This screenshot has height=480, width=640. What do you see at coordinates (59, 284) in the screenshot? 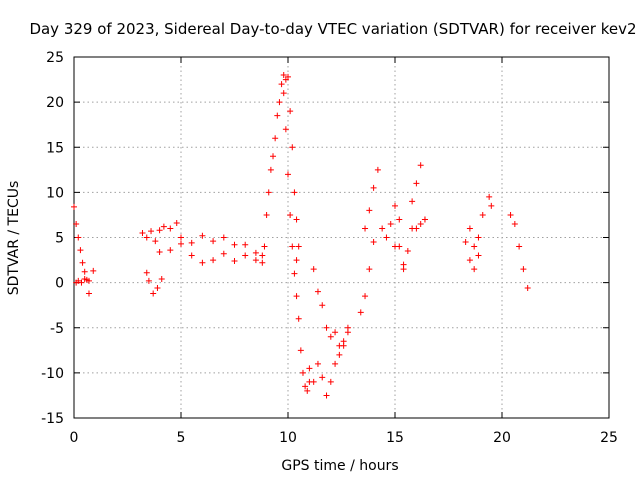
I see `y-tick-label: 0` at bounding box center [59, 284].